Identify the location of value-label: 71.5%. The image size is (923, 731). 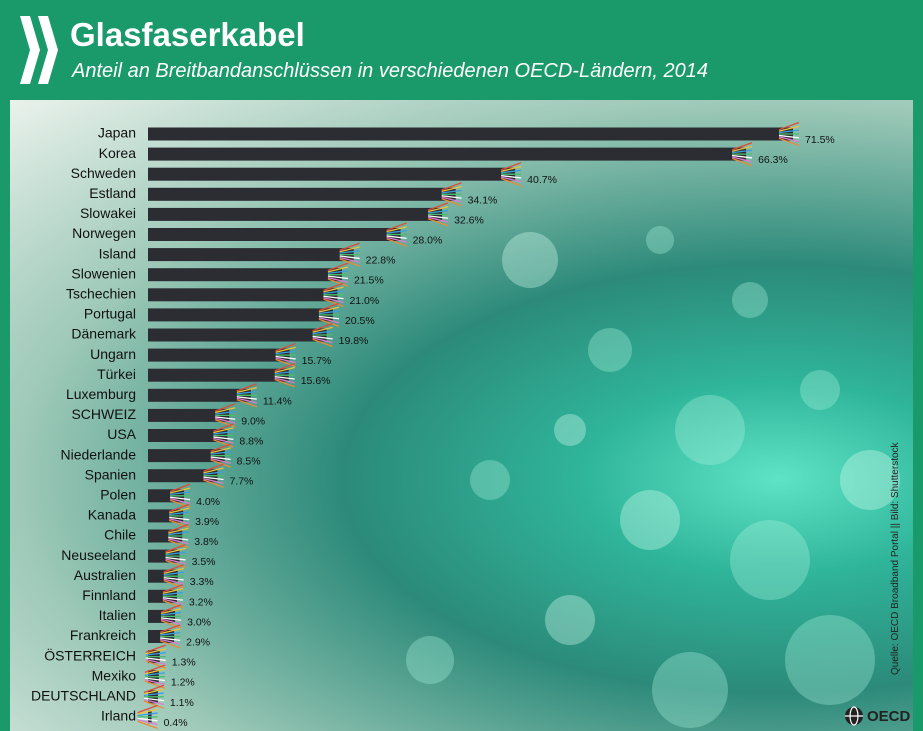
(820, 140).